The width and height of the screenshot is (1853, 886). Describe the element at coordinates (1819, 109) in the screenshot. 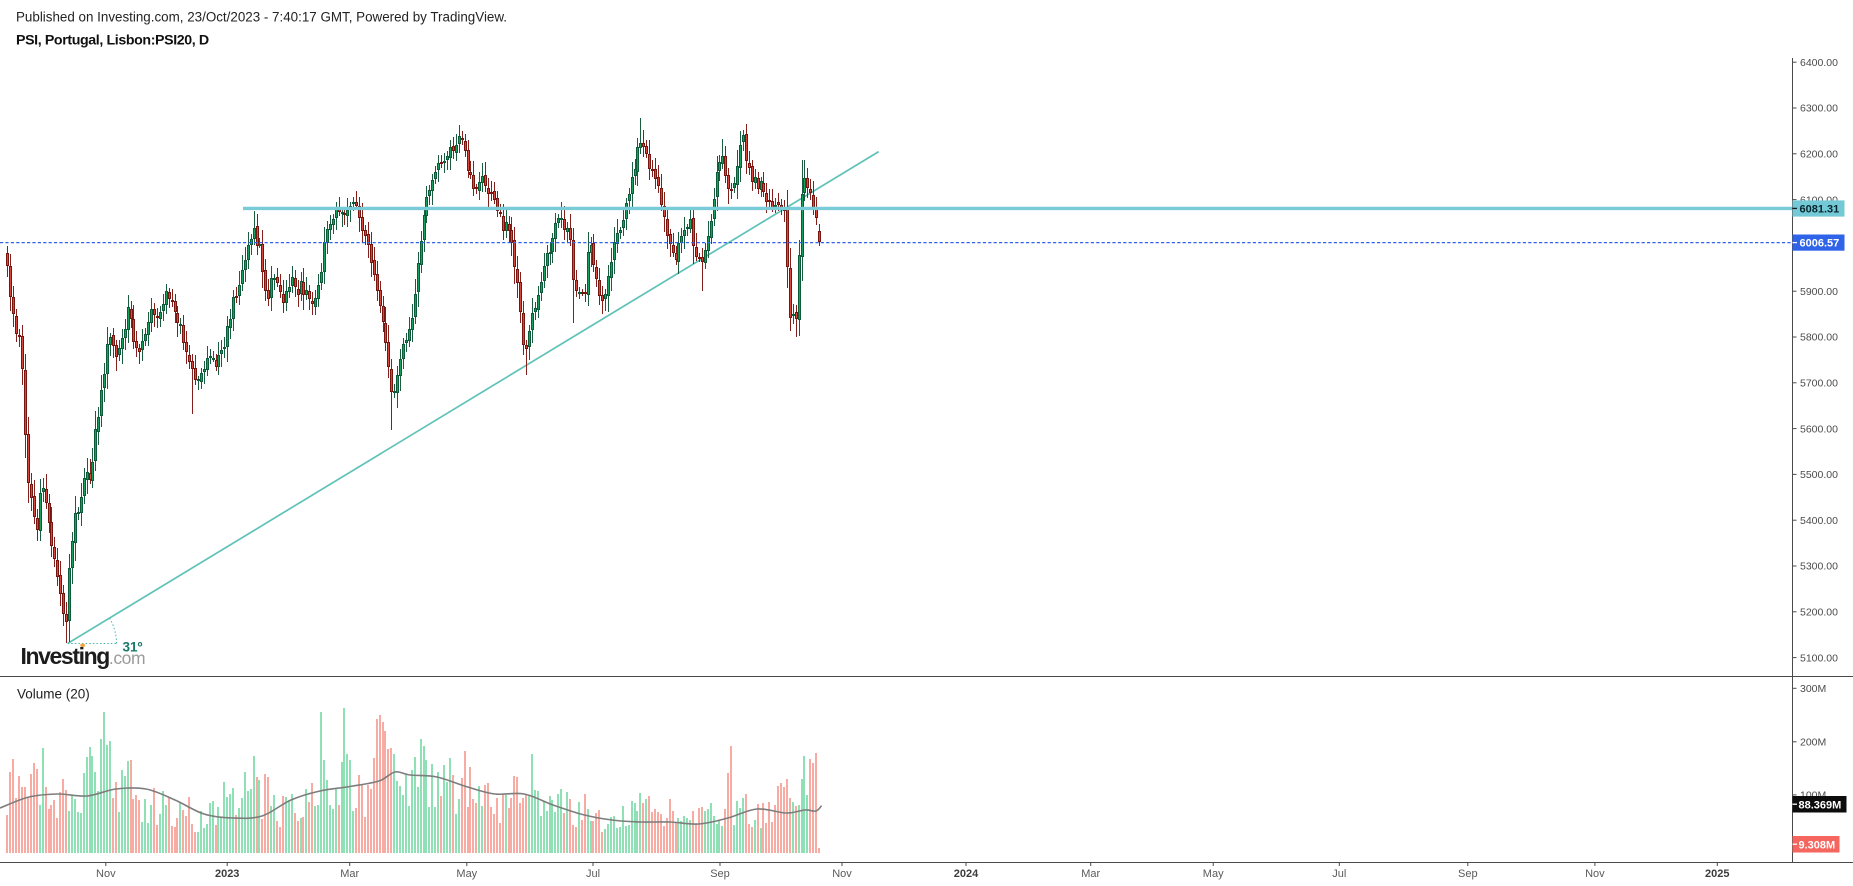

I see `svg-text: 6300.00` at that location.